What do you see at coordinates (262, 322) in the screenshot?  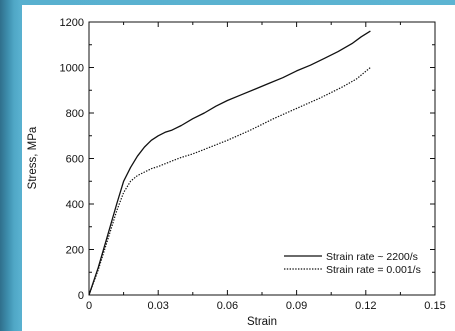 I see `x-axis-title: Strain` at bounding box center [262, 322].